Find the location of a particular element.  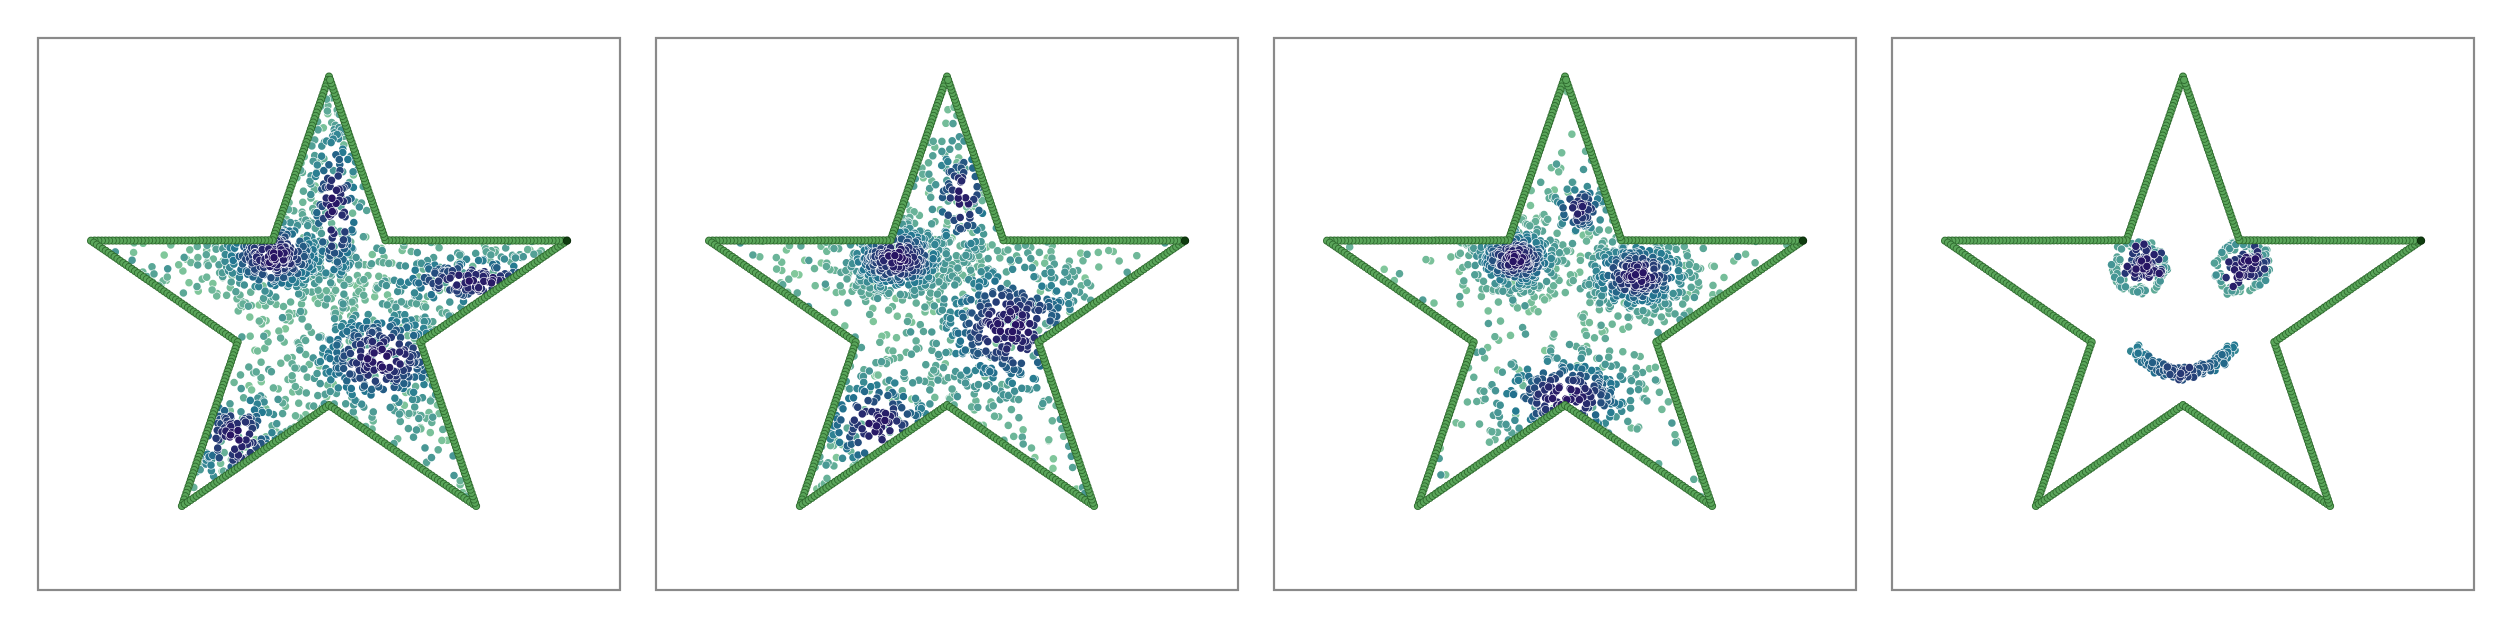

star-outline-point is located at coordinates (948, 79).